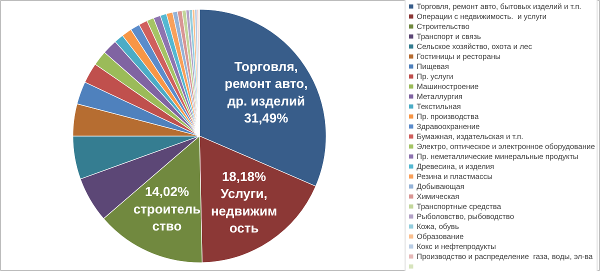  What do you see at coordinates (266, 92) in the screenshot?
I see `data-label: Торговля, ремонт авто, др. изделий 31,49%` at bounding box center [266, 92].